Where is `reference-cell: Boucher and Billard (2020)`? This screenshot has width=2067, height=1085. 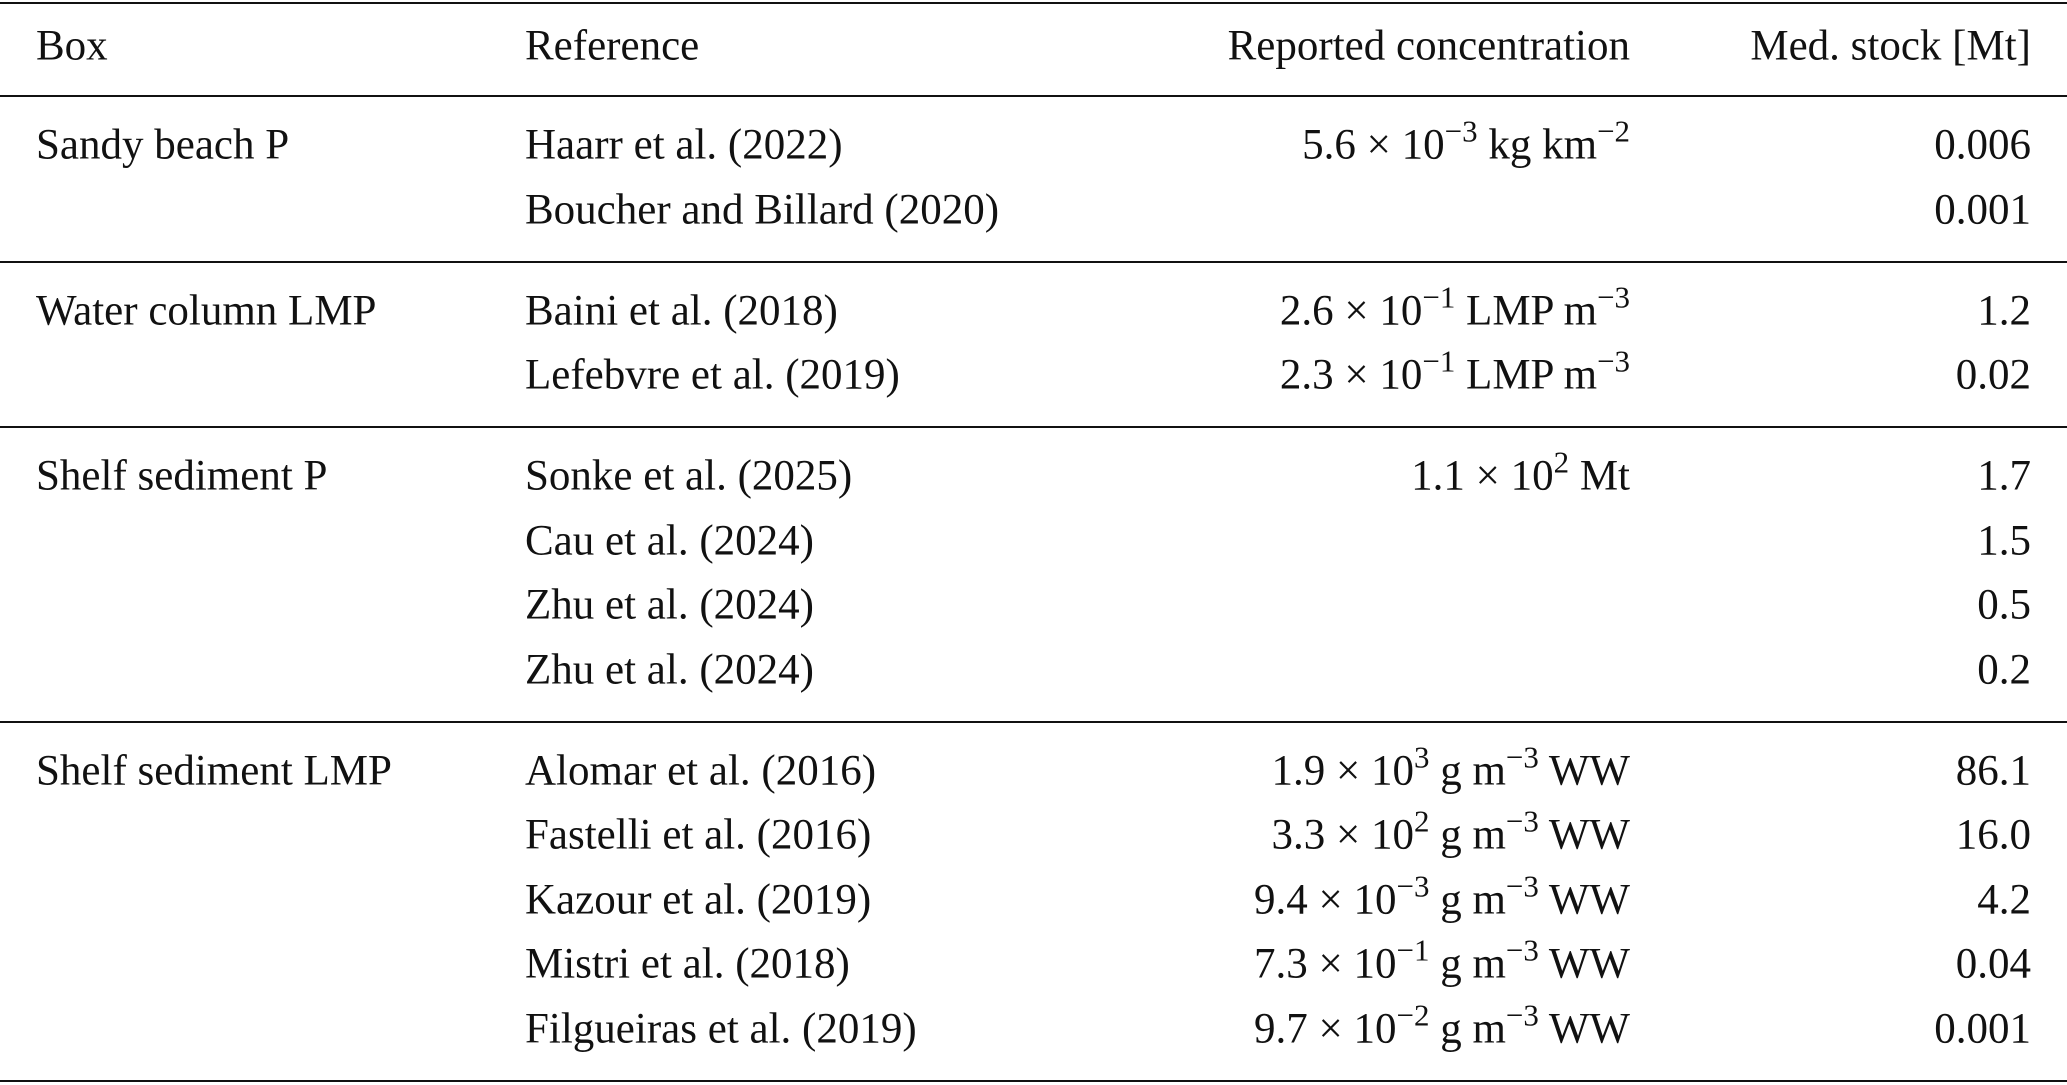 reference-cell: Boucher and Billard (2020) is located at coordinates (762, 209).